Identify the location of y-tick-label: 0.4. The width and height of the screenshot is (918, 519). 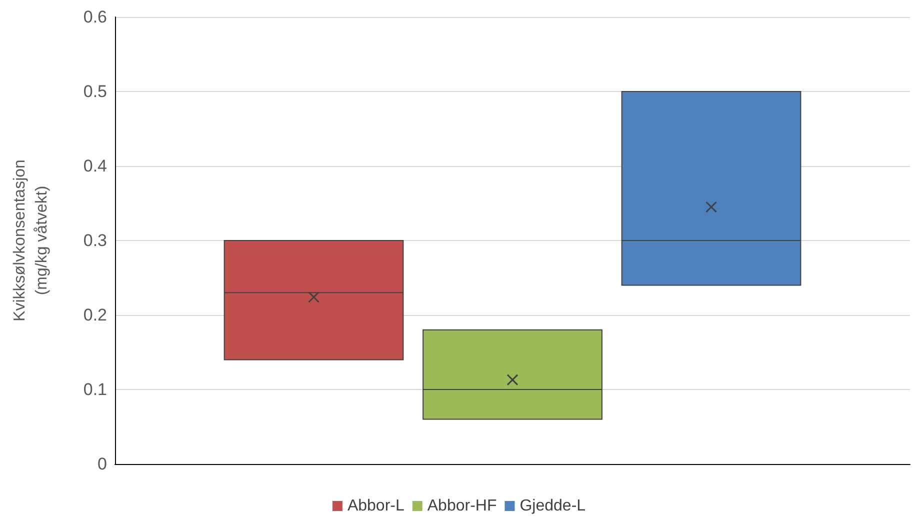
(95, 166).